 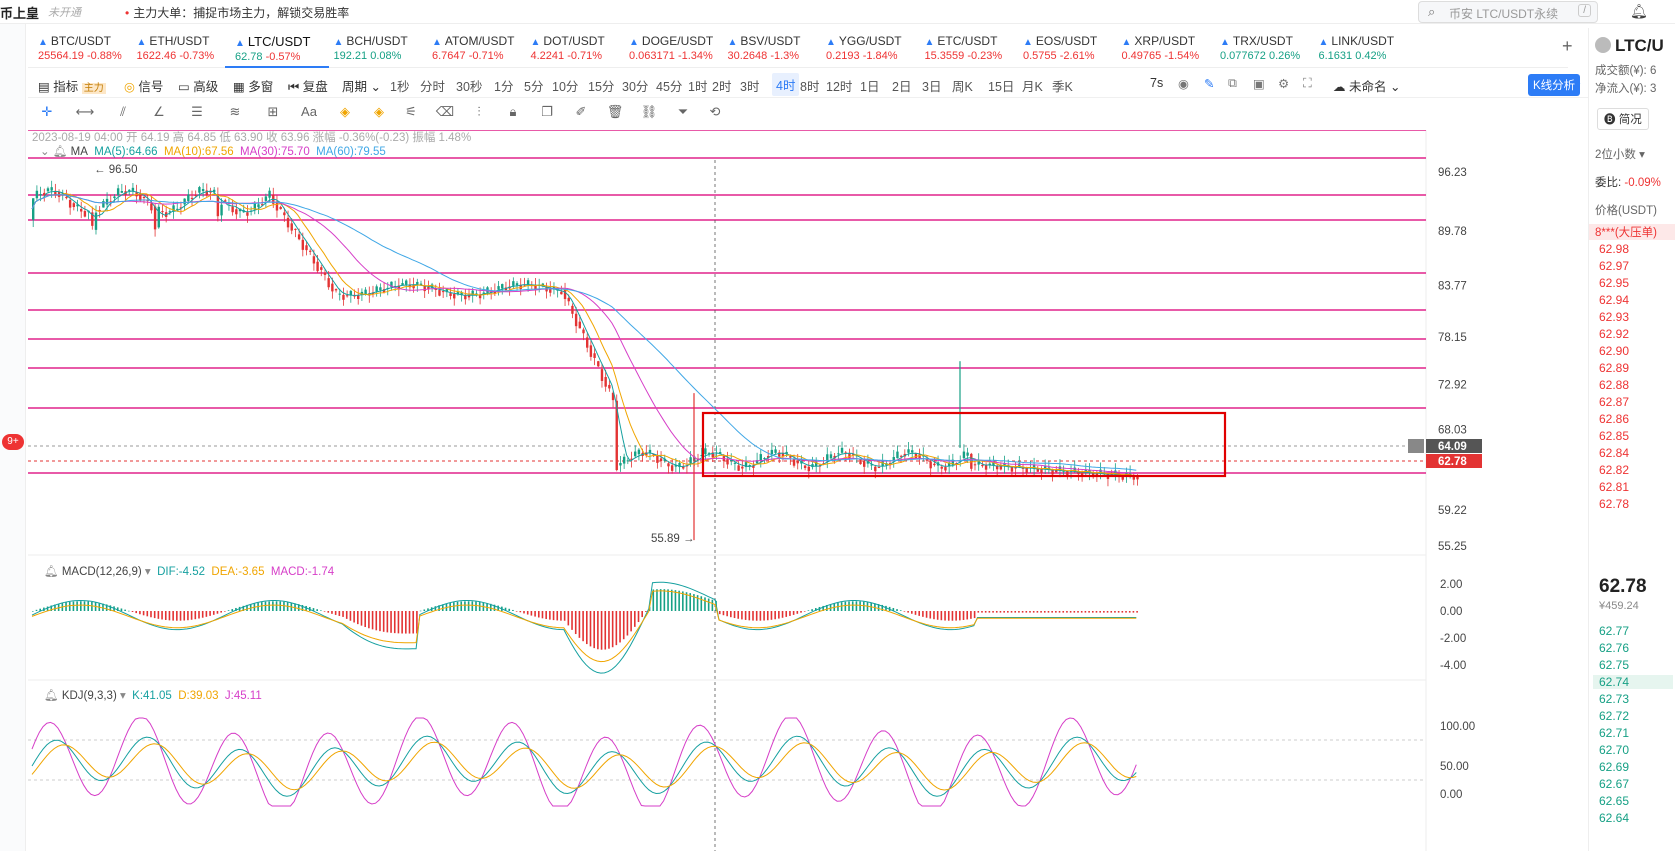 I want to click on settings-icon: ⚙, so click(x=1284, y=84).